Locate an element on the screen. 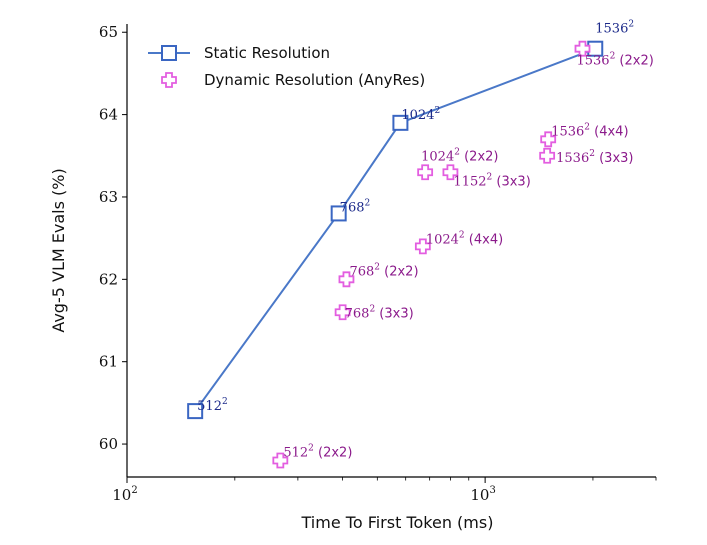  legend-dynamic-label: Dynamic Resolution (AnyRes) is located at coordinates (314, 80).